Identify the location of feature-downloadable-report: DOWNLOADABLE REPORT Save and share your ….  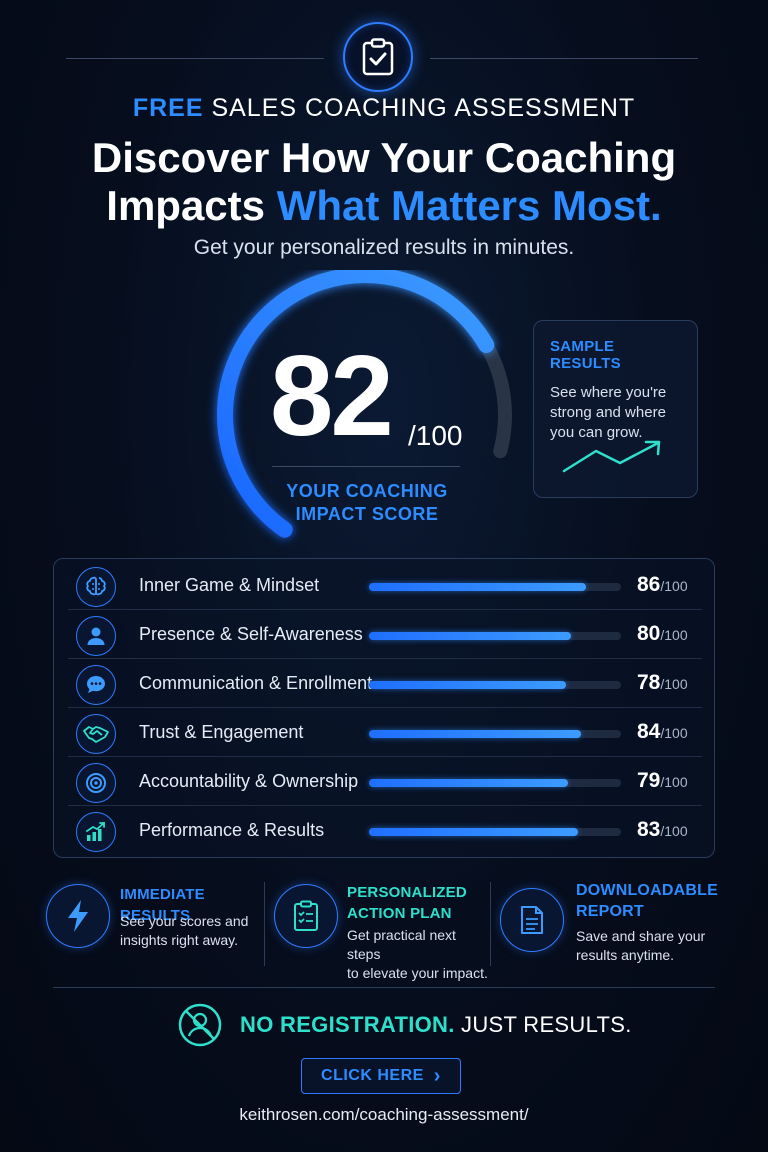
(609, 925).